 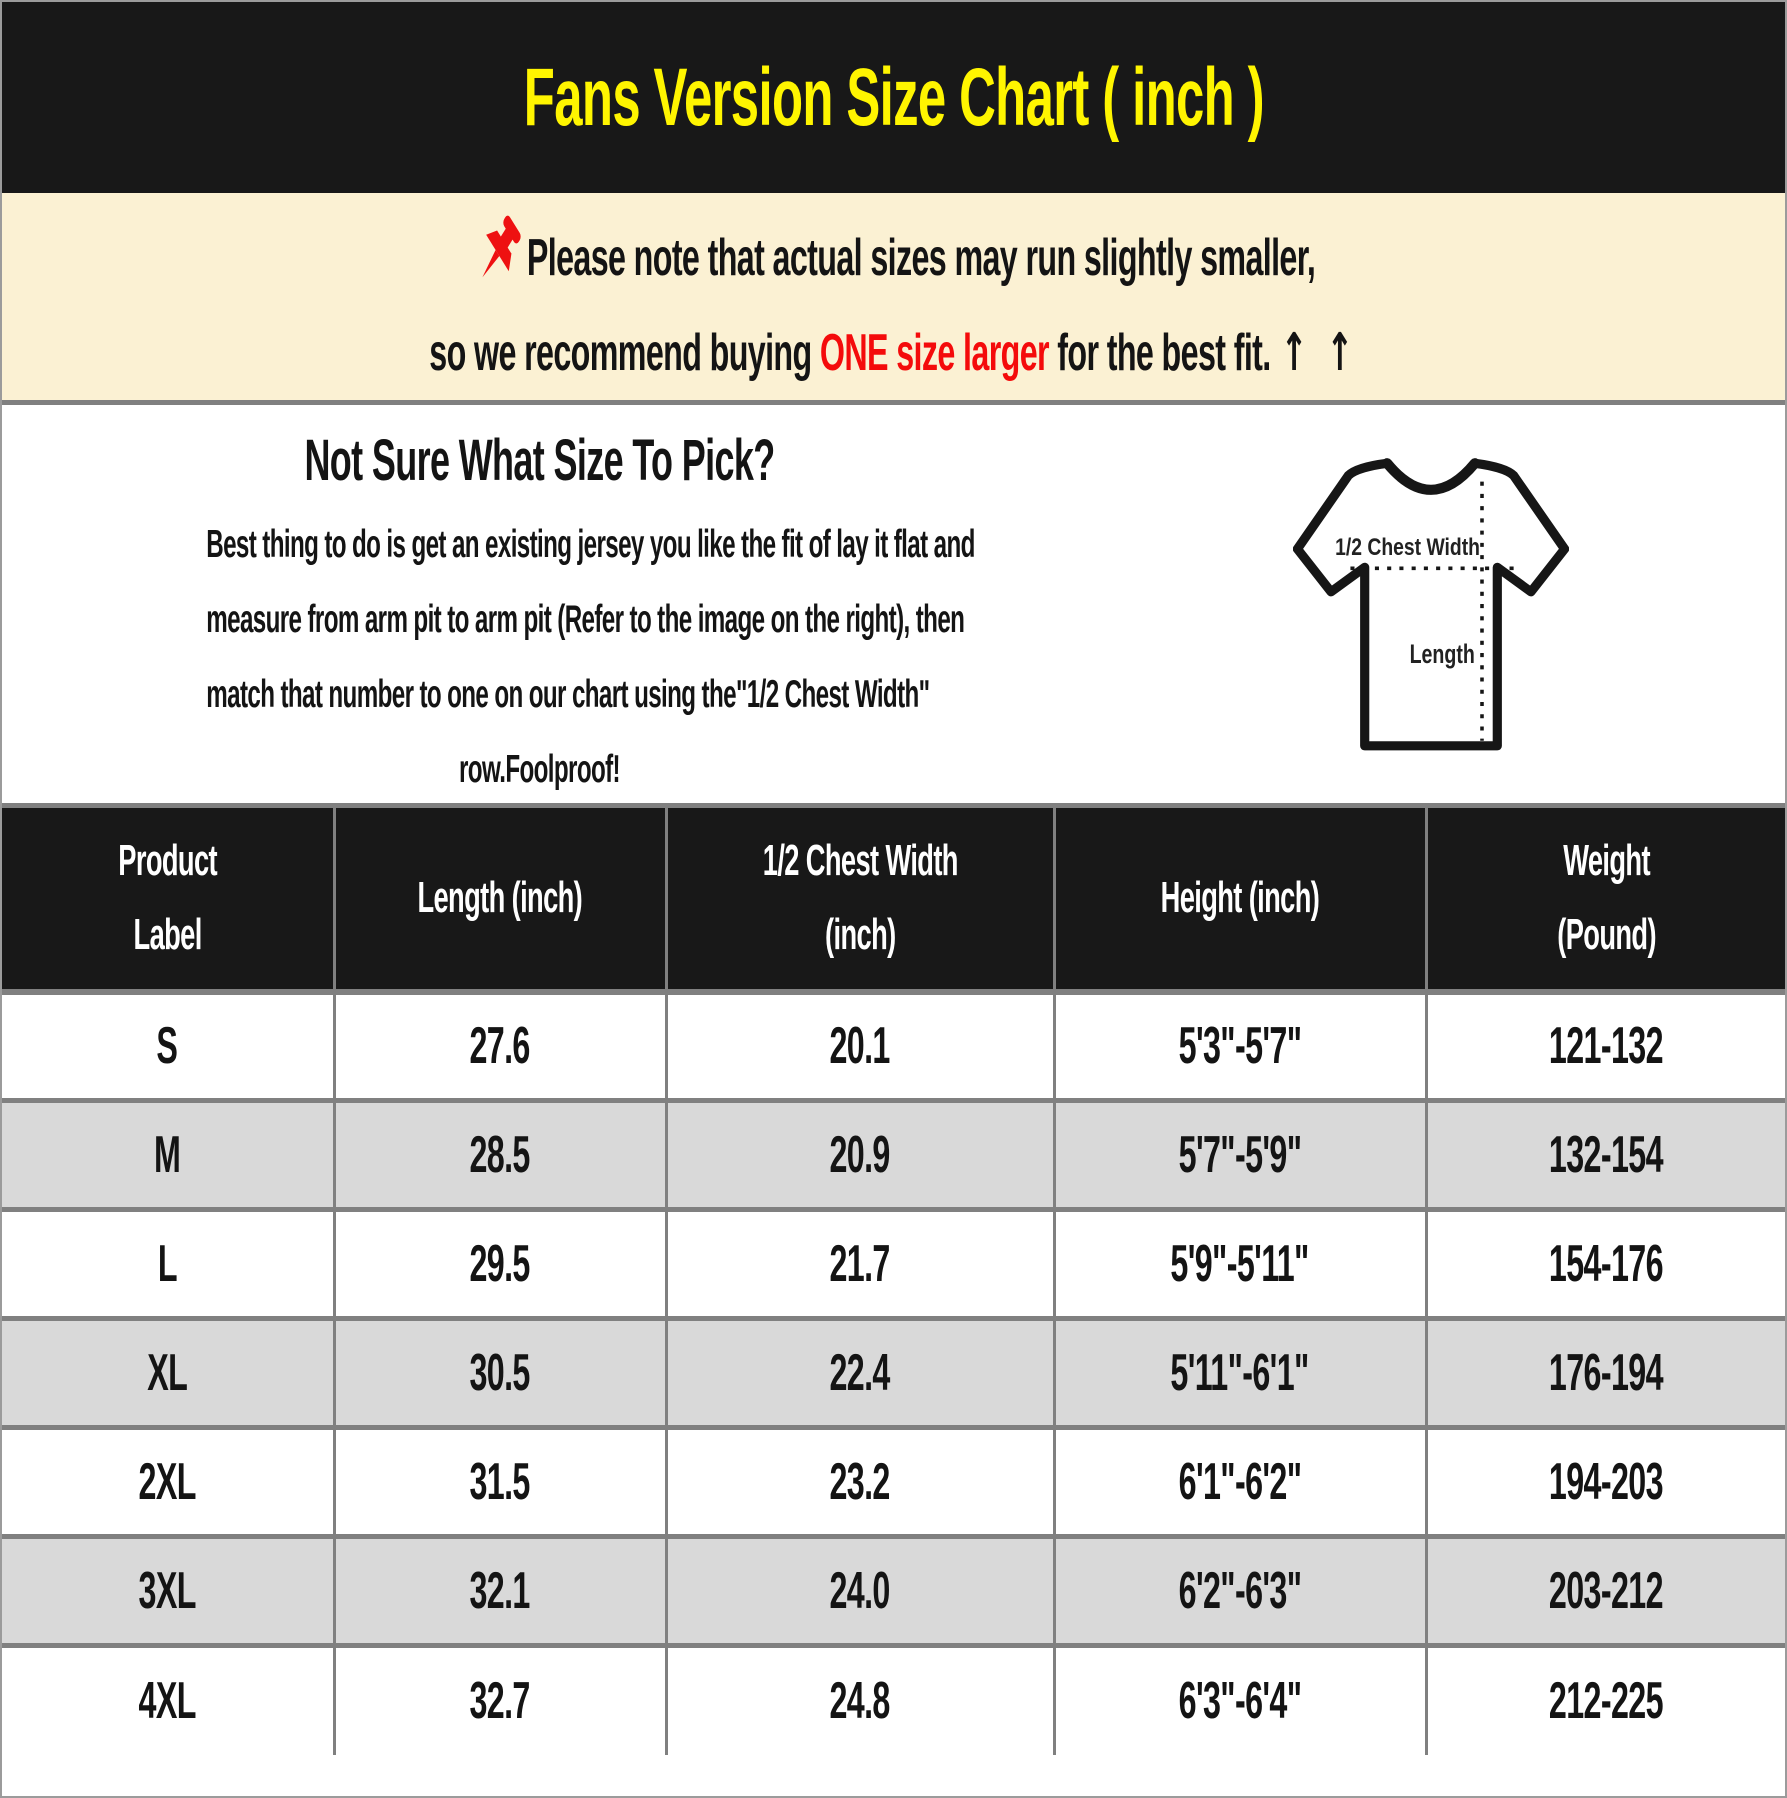 What do you see at coordinates (1239, 1374) in the screenshot?
I see `cell-height: 5'11"-6'1"` at bounding box center [1239, 1374].